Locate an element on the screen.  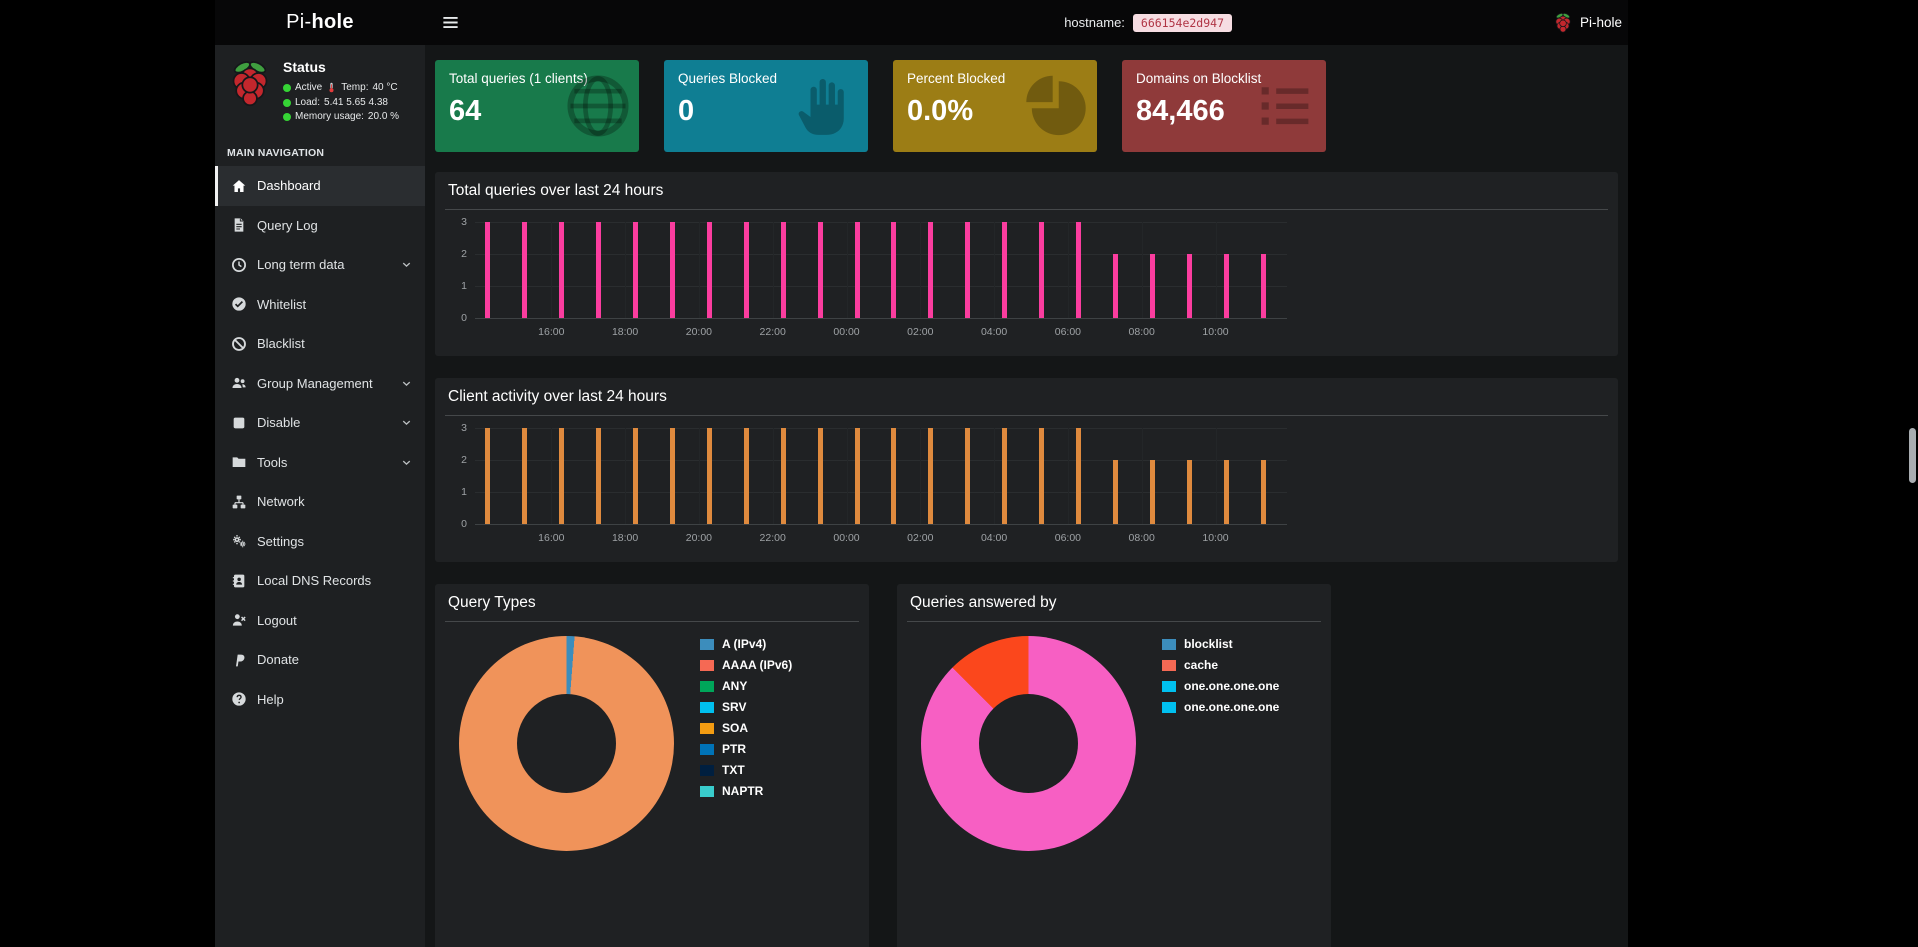
sidebar-item-query-log: Query Log is located at coordinates (320, 226).